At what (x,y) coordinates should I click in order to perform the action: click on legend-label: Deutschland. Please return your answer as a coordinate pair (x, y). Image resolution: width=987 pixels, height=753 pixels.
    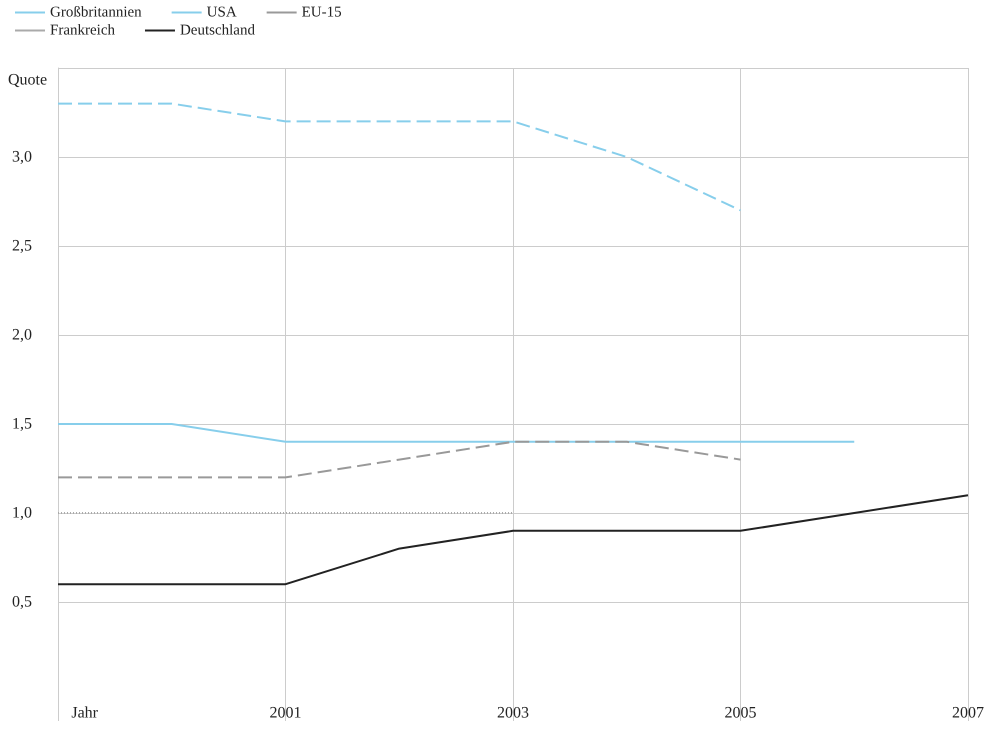
    Looking at the image, I should click on (218, 30).